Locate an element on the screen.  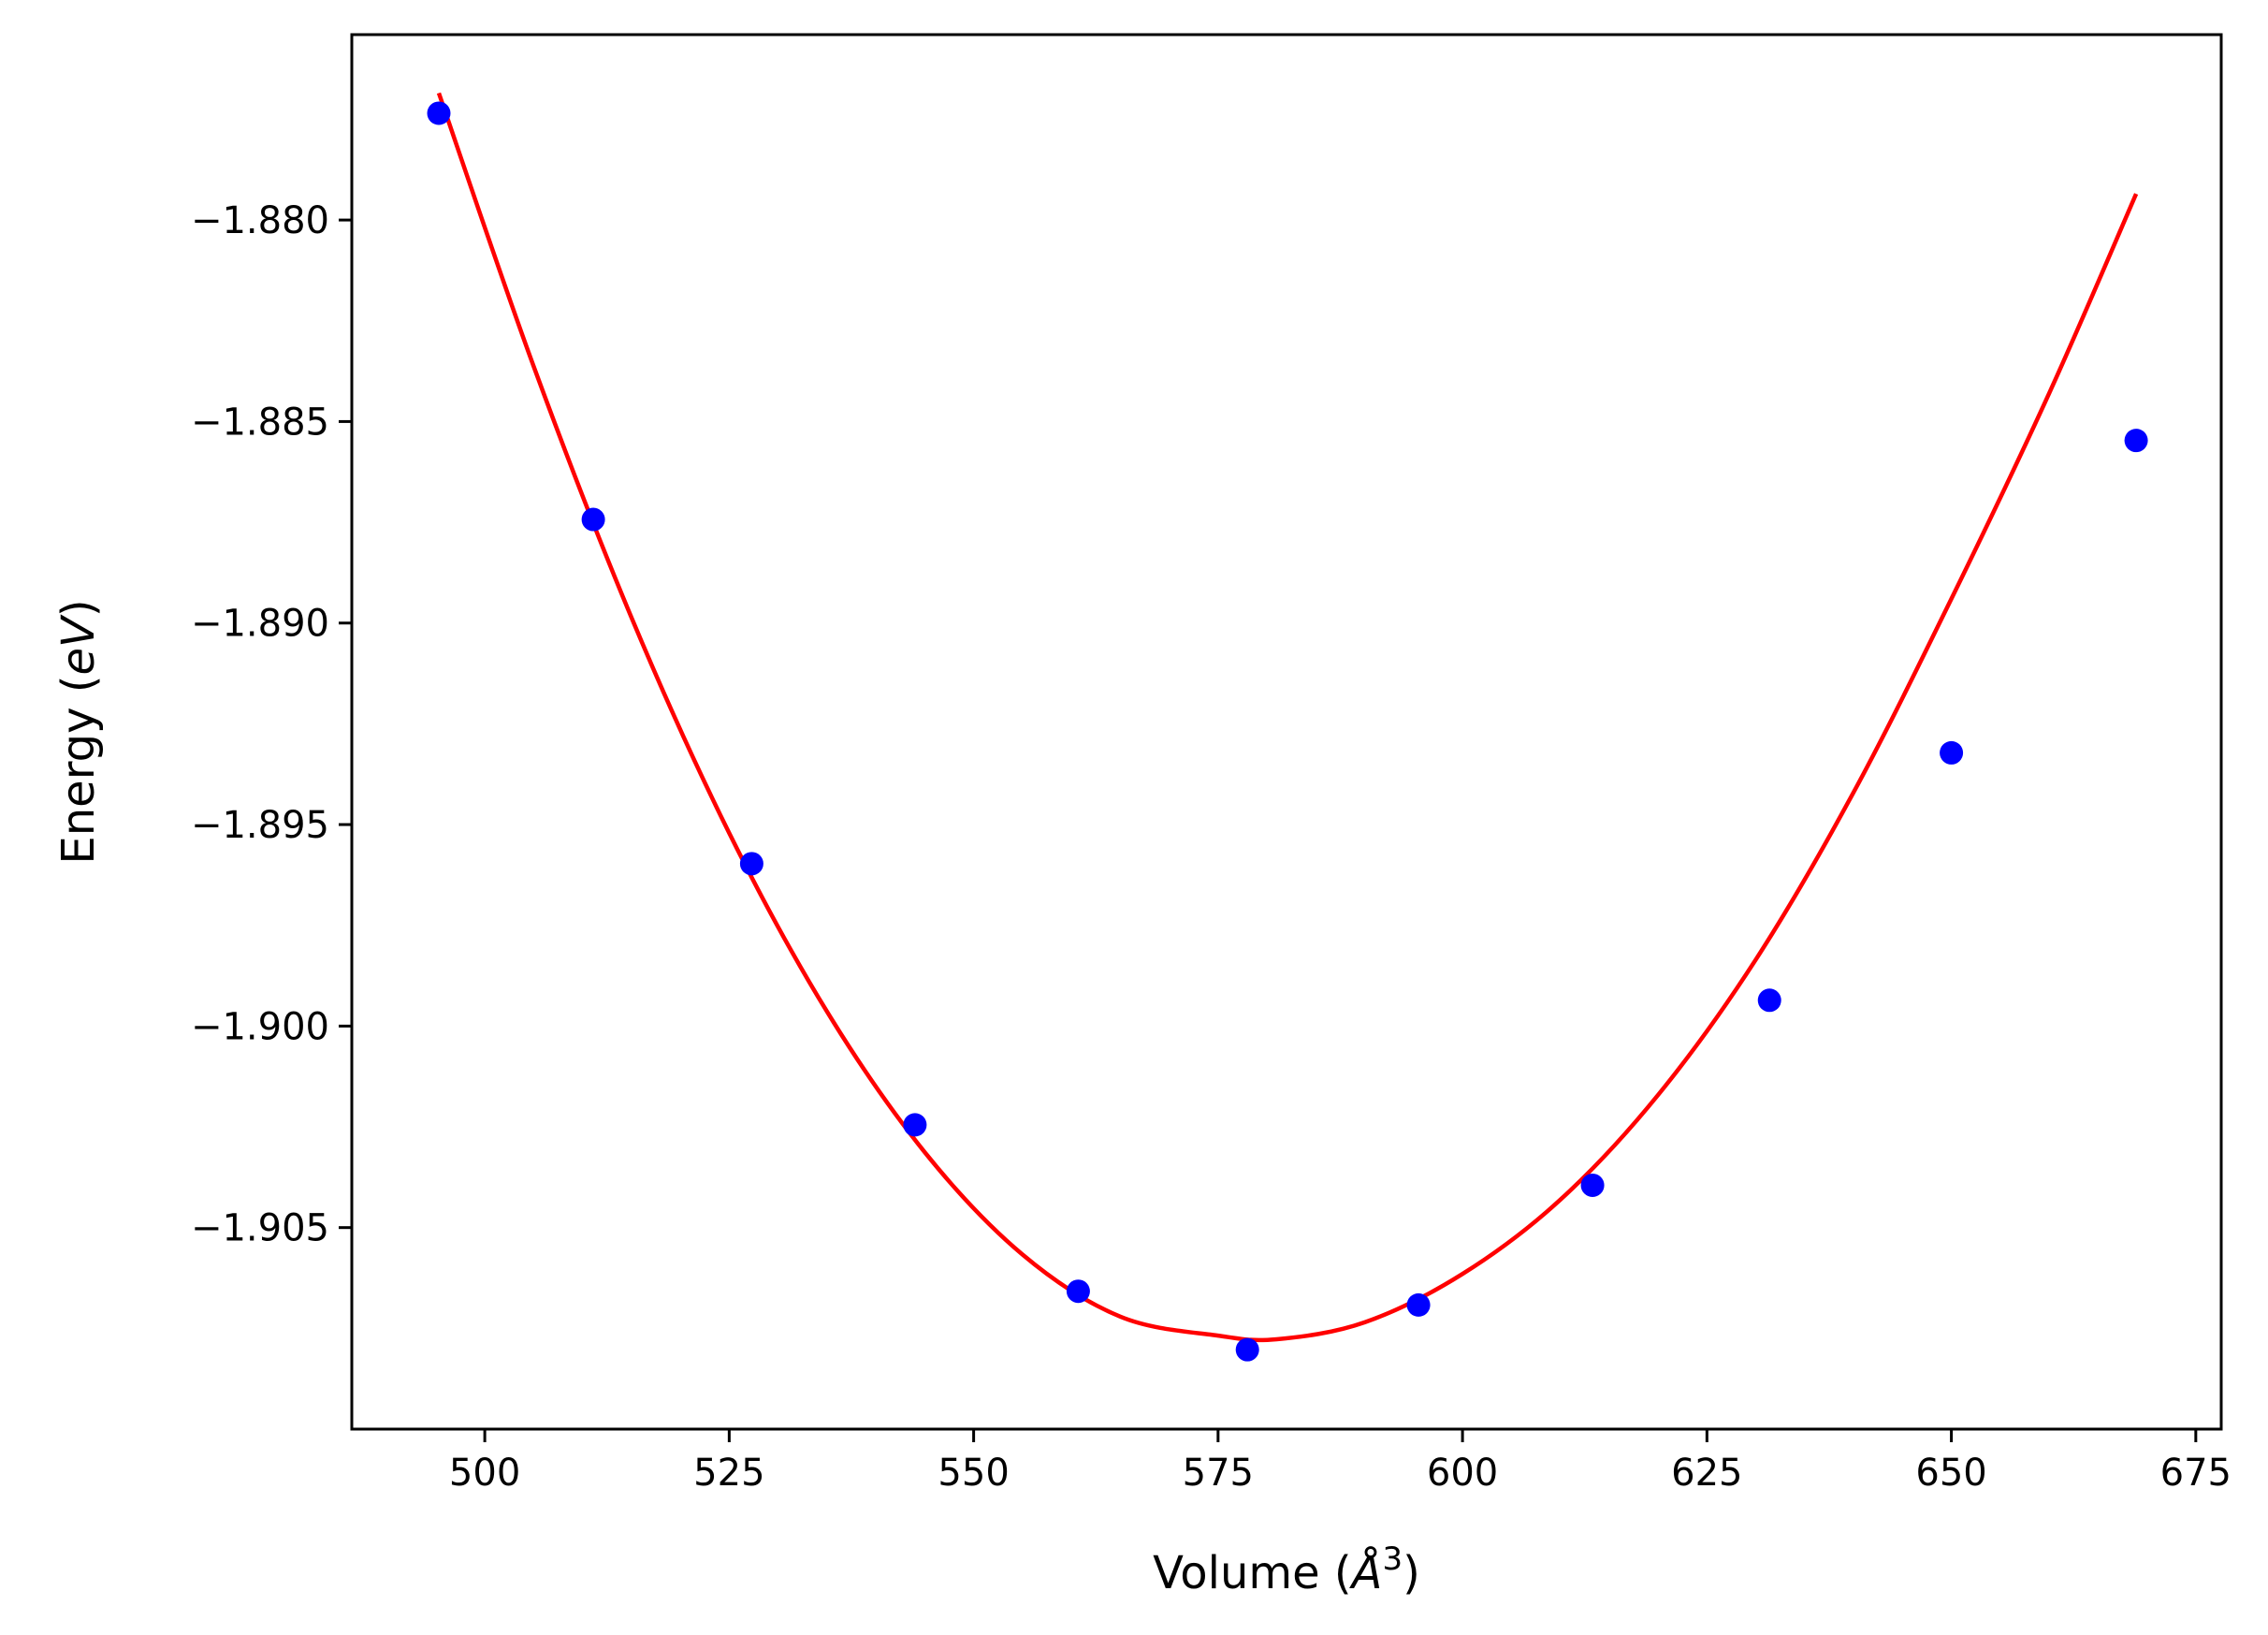
x-tick-label: 625 is located at coordinates (1707, 1473).